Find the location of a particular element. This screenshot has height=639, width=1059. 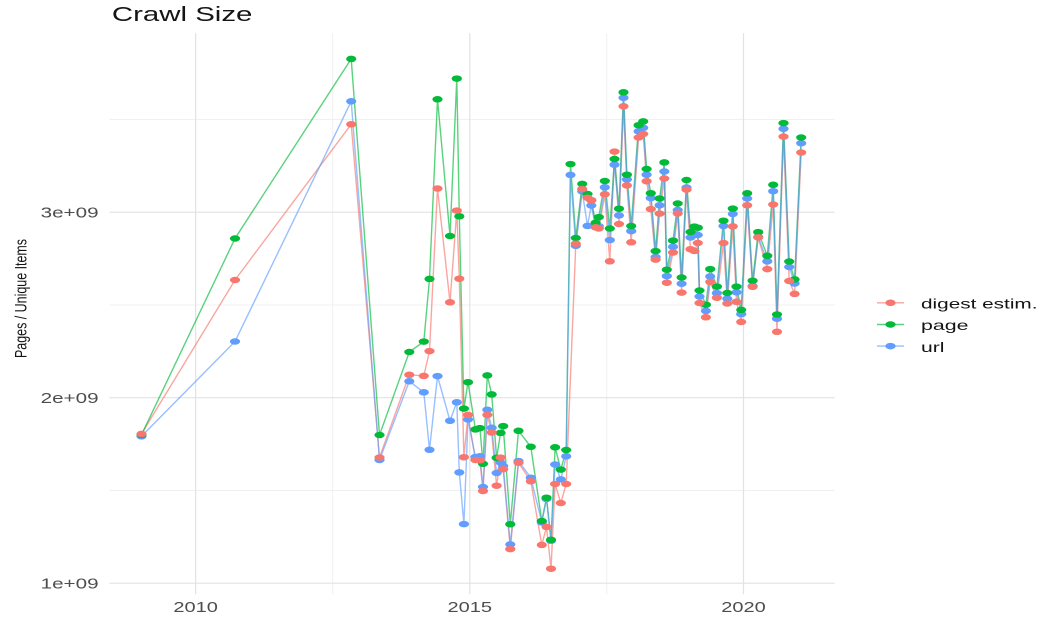

svg-text: 1e+09 is located at coordinates (70, 585).